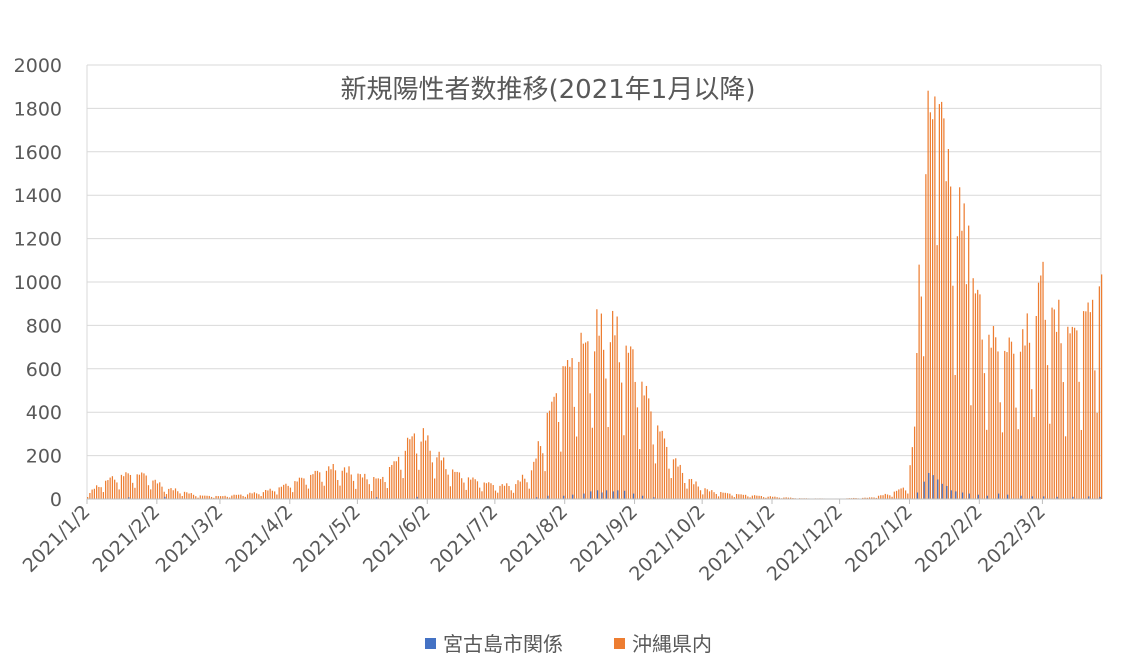 This screenshot has width=1126, height=667. Describe the element at coordinates (44, 326) in the screenshot. I see `y-tick-label: 800` at that location.